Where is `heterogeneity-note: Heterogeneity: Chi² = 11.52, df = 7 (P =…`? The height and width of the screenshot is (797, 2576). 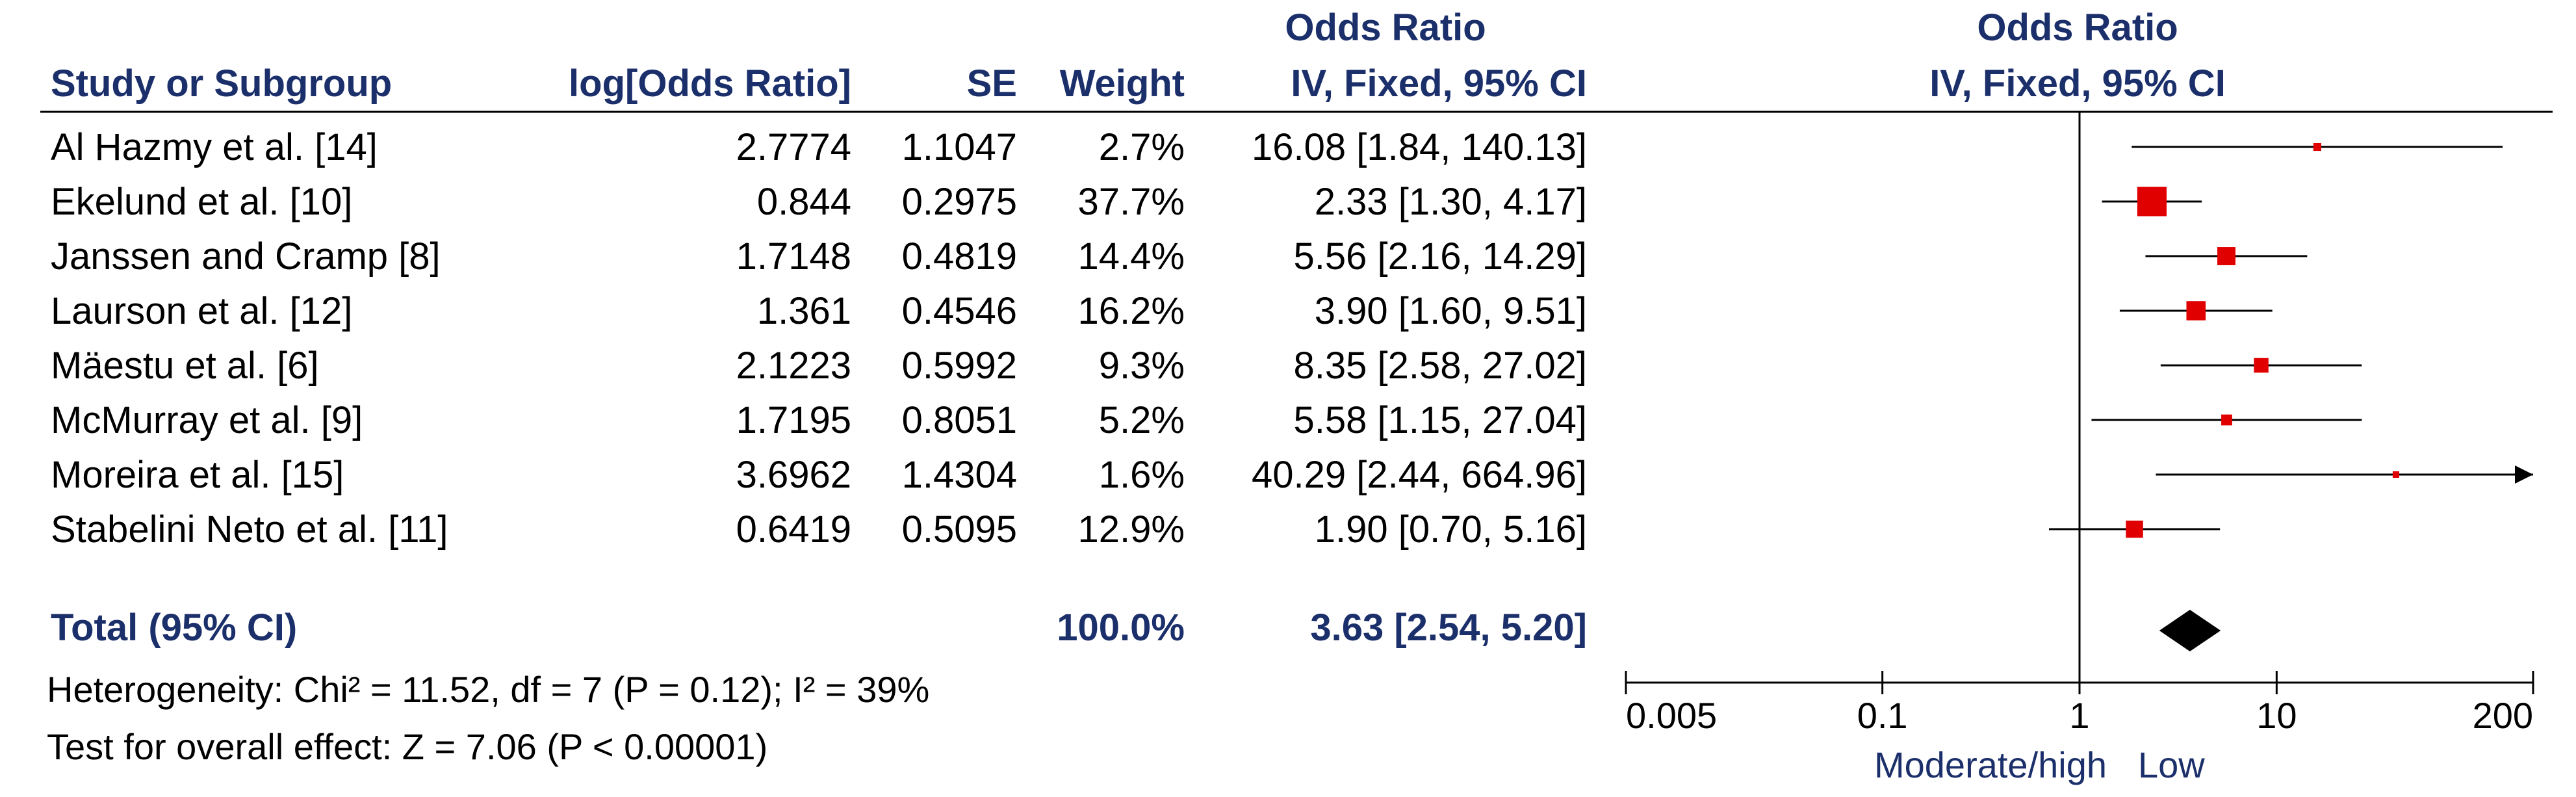
heterogeneity-note: Heterogeneity: Chi² = 11.52, df = 7 (P =… is located at coordinates (488, 689).